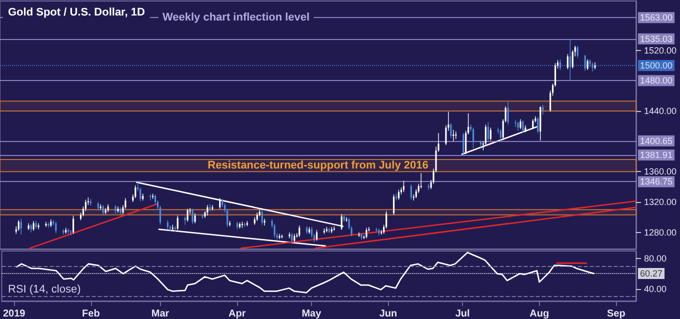 The image size is (680, 319). Describe the element at coordinates (616, 313) in the screenshot. I see `x-tick-label: Sep` at that location.